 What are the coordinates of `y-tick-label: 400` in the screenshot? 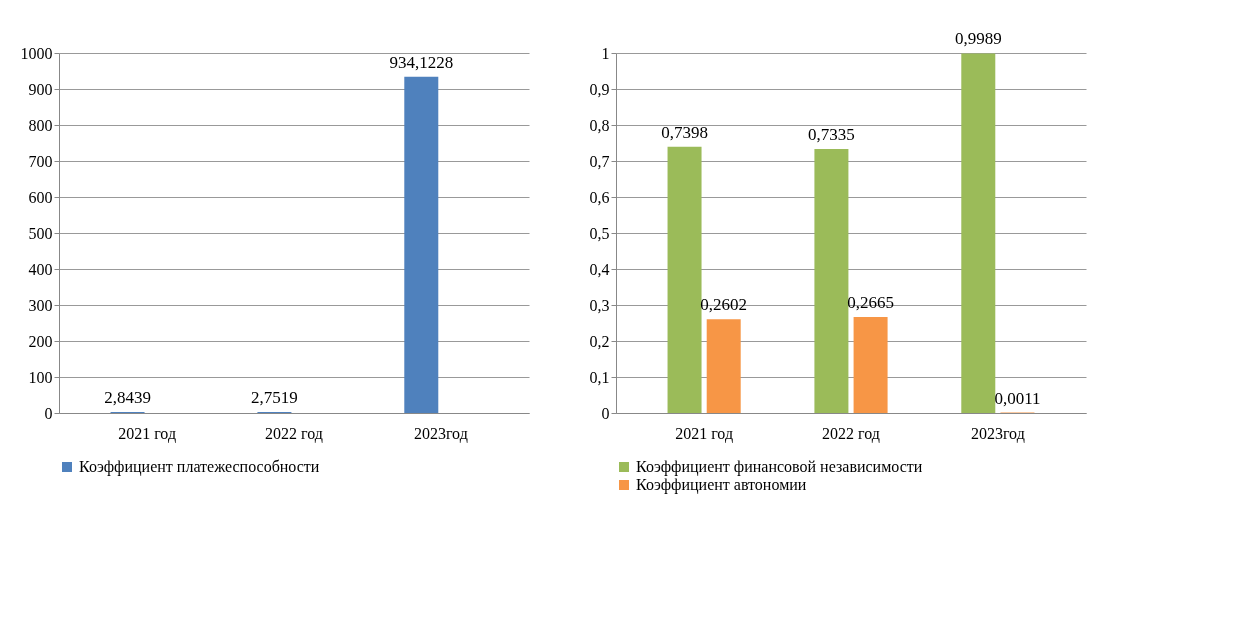 It's located at (40, 269).